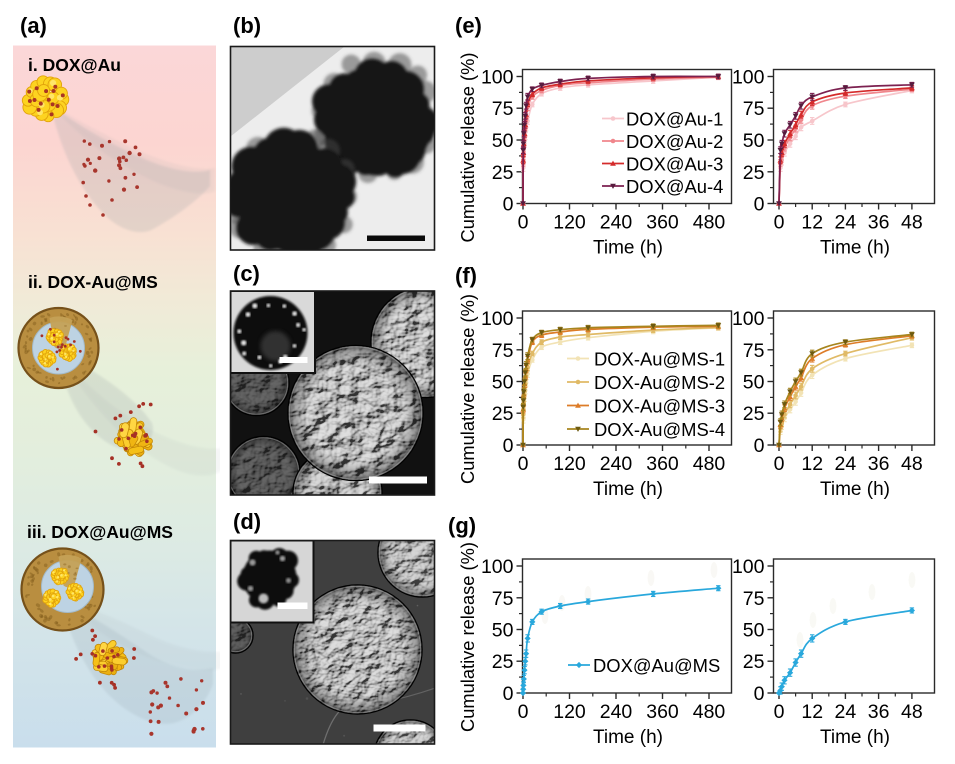  Describe the element at coordinates (466, 275) in the screenshot. I see `svg-text: (f)` at that location.